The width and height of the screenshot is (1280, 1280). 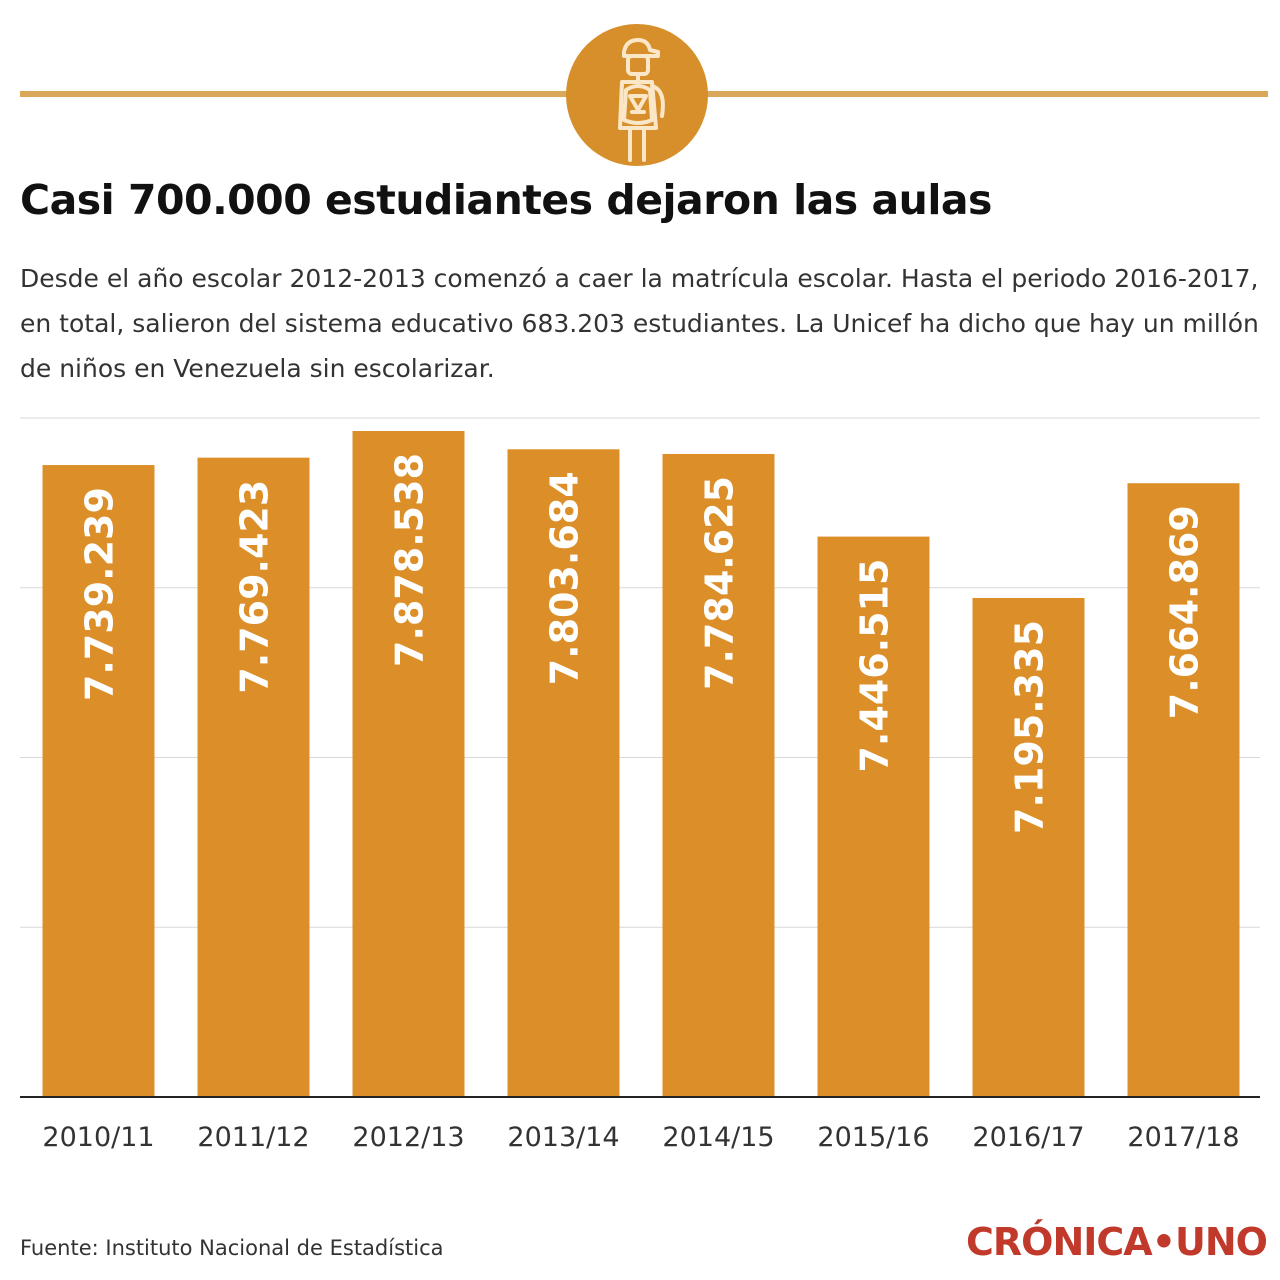 I want to click on x-tick-label: 2011/12, so click(x=253, y=1137).